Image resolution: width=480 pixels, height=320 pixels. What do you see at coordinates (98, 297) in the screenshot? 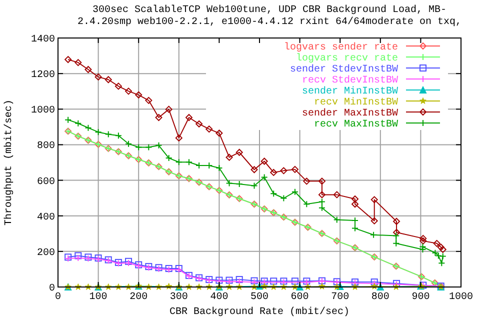
I see `x-tick-label: 100` at bounding box center [98, 297].